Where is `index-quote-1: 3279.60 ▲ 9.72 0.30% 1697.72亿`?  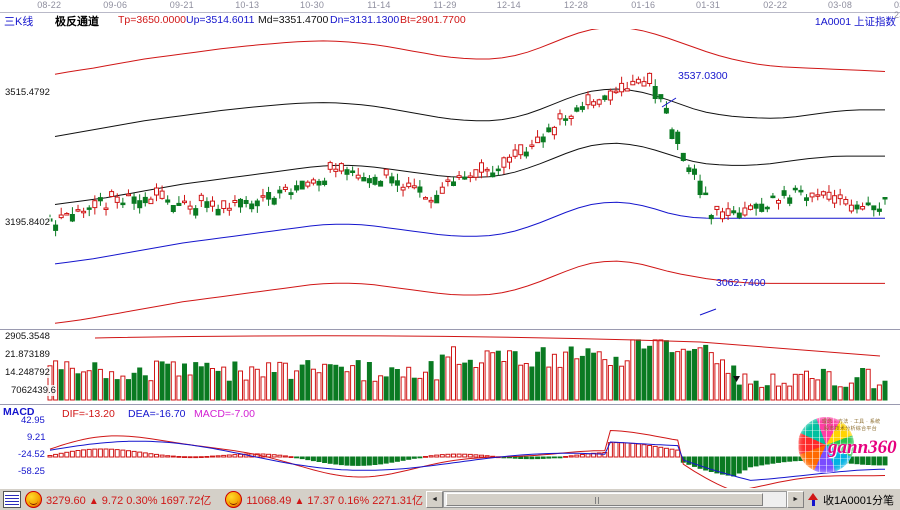
index-quote-1: 3279.60 ▲ 9.72 0.30% 1697.72亿 is located at coordinates (128, 500).